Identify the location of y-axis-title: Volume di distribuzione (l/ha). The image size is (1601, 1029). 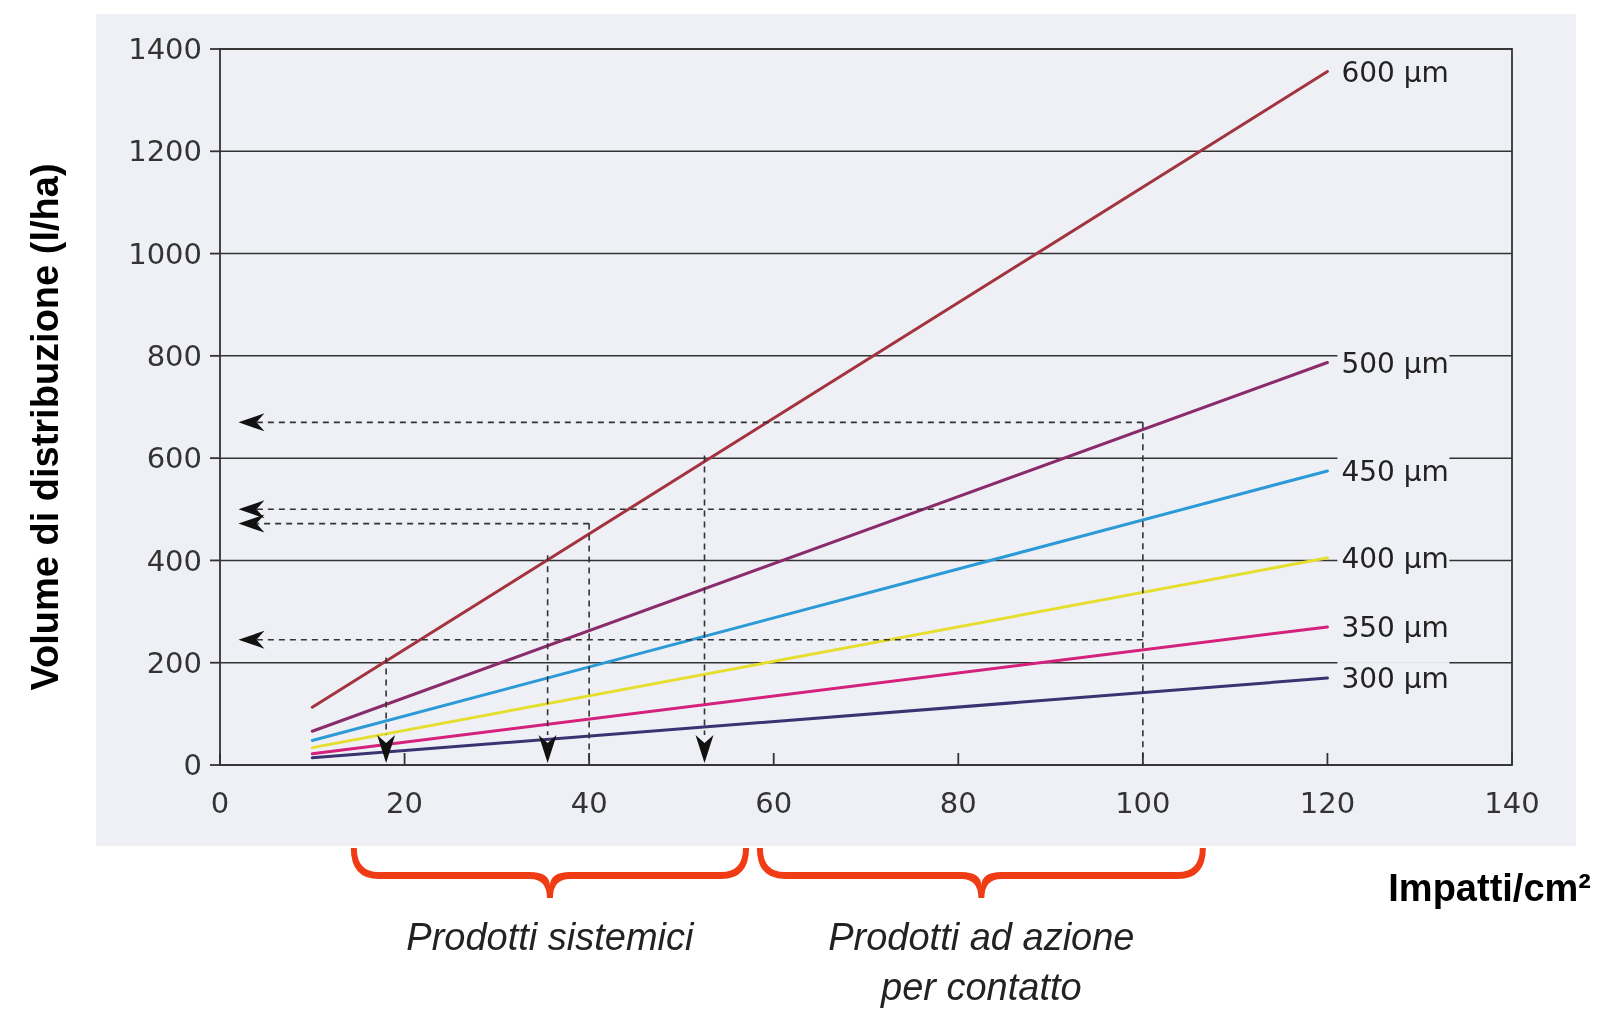
(45, 427).